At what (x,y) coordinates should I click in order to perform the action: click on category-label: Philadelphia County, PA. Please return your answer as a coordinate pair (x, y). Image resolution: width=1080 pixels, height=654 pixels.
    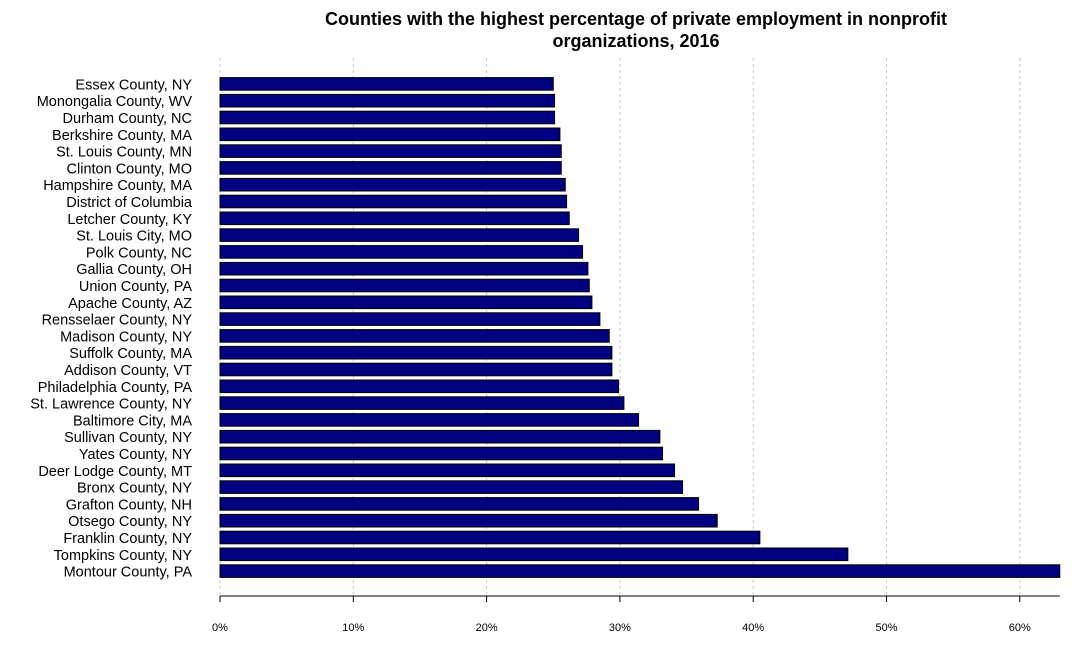
    Looking at the image, I should click on (115, 388).